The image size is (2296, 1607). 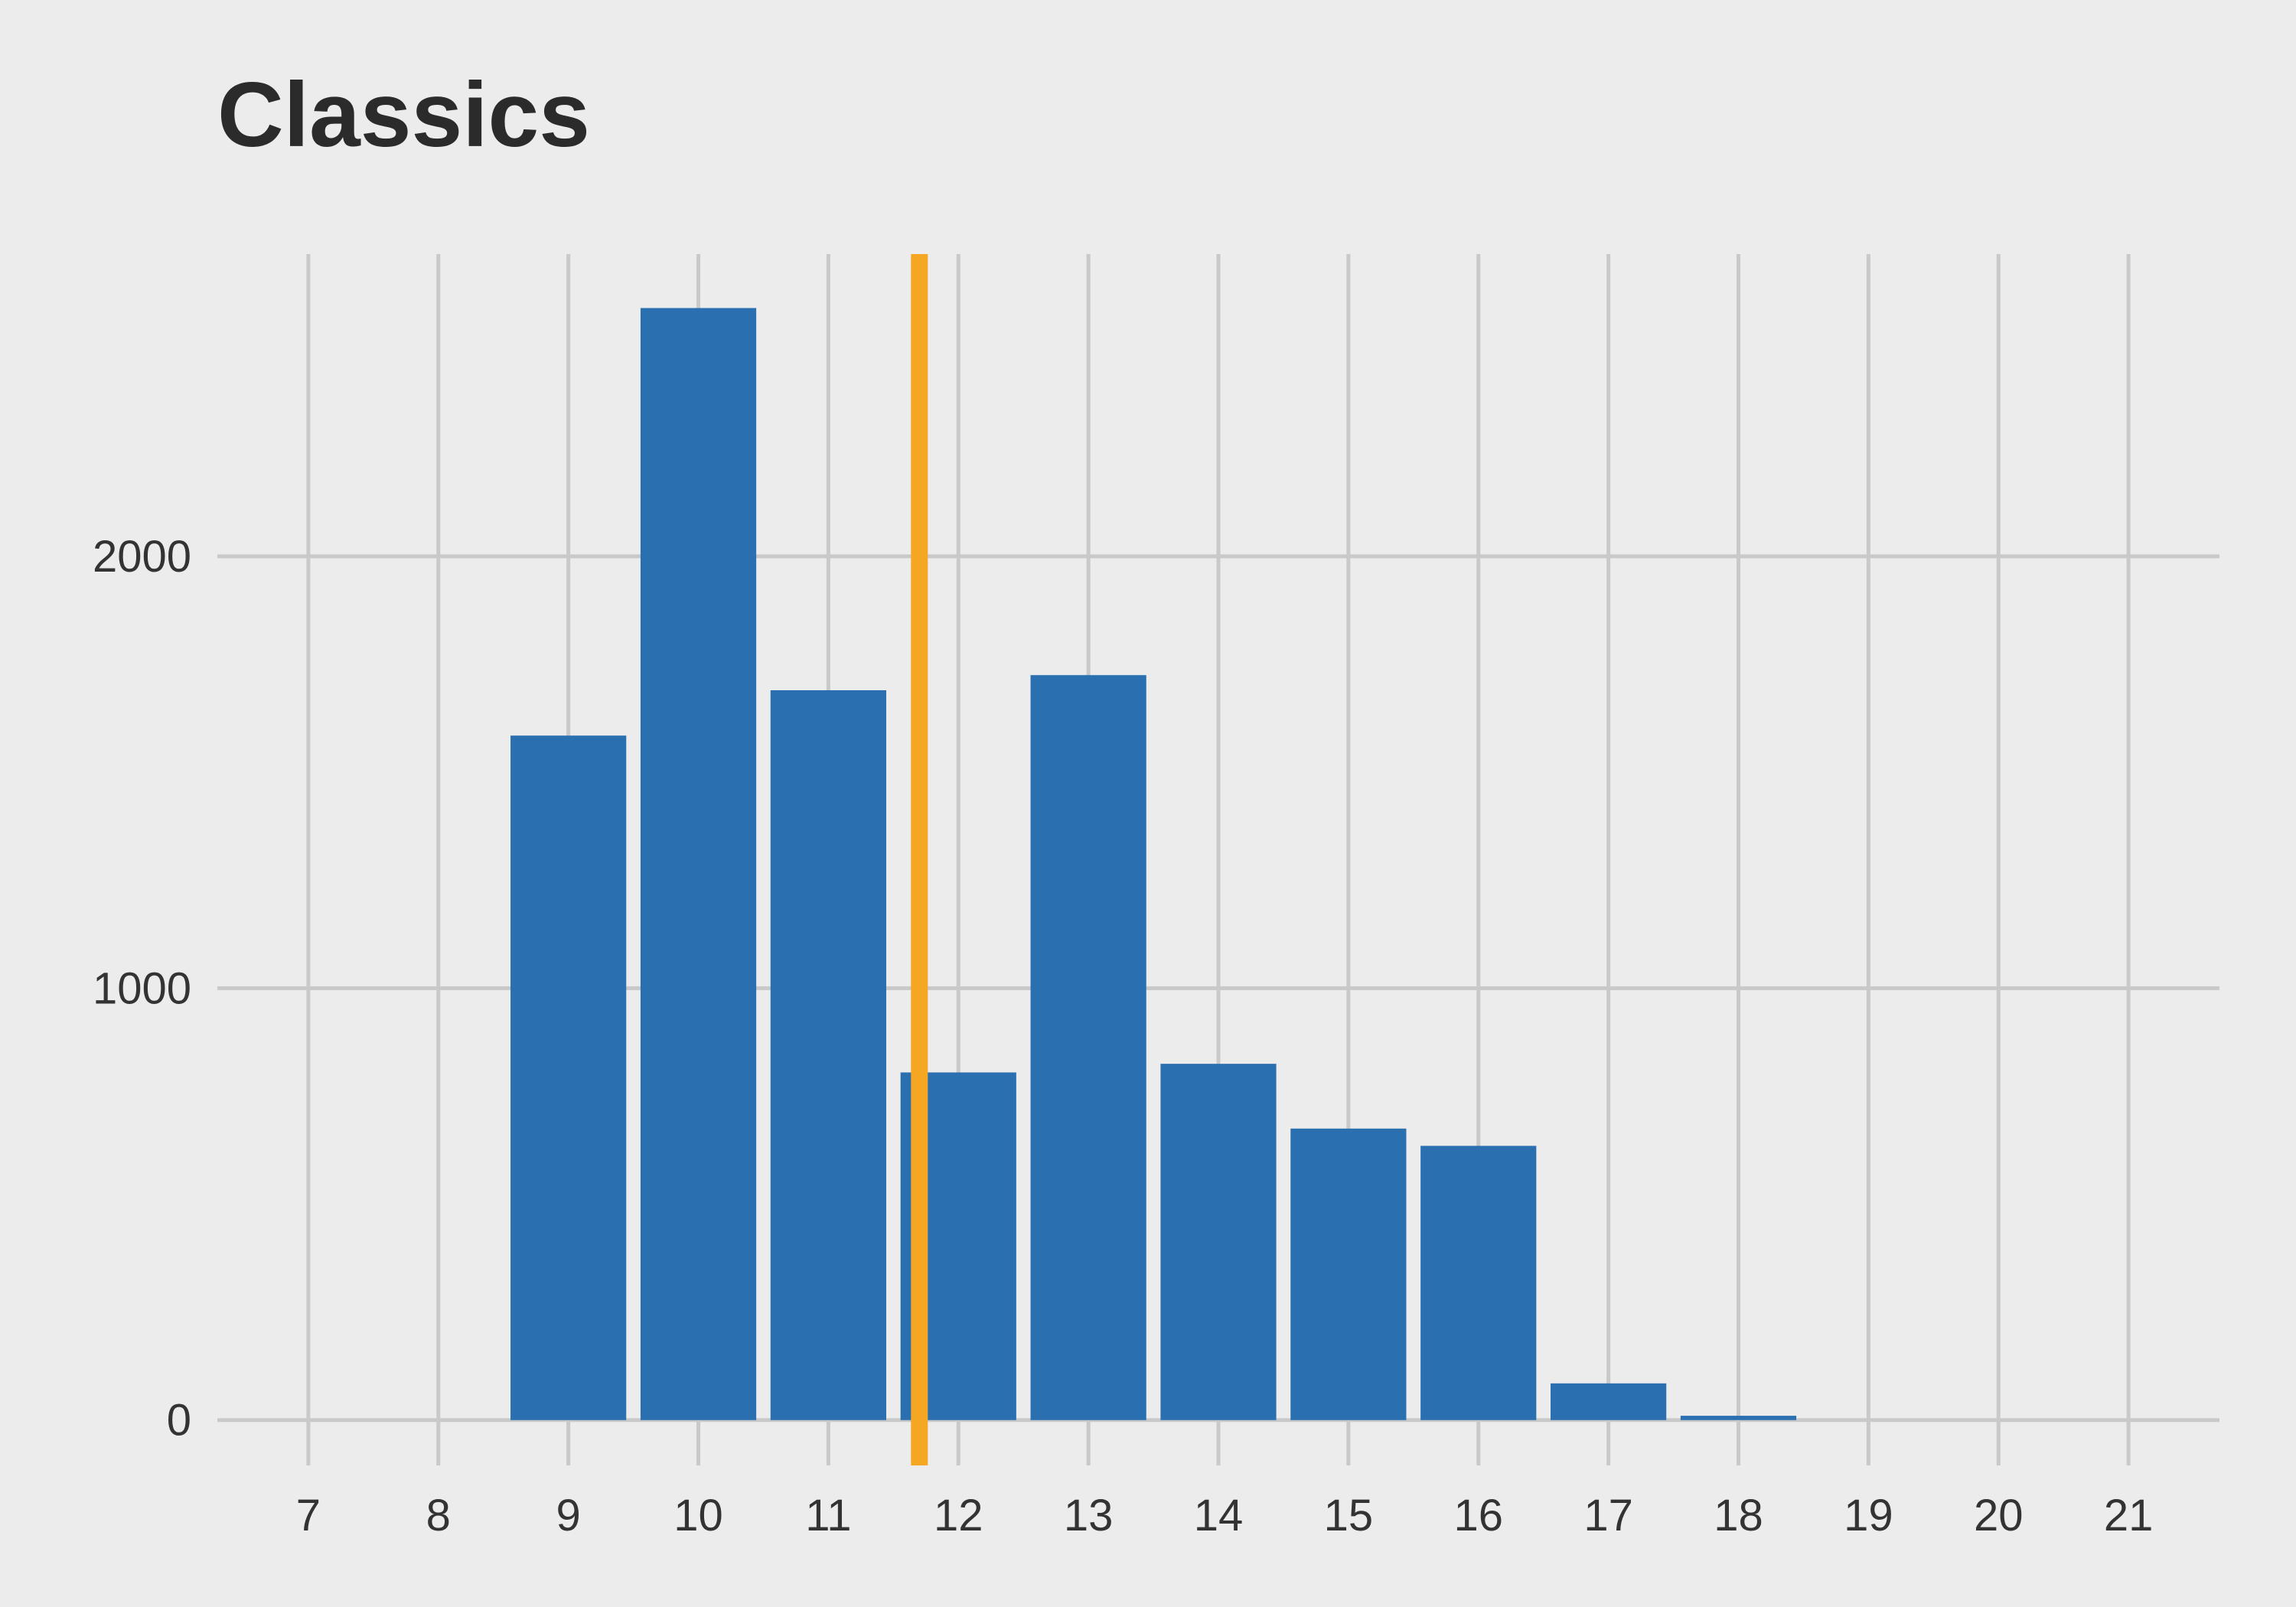 What do you see at coordinates (142, 557) in the screenshot?
I see `y-tick-label: 2000` at bounding box center [142, 557].